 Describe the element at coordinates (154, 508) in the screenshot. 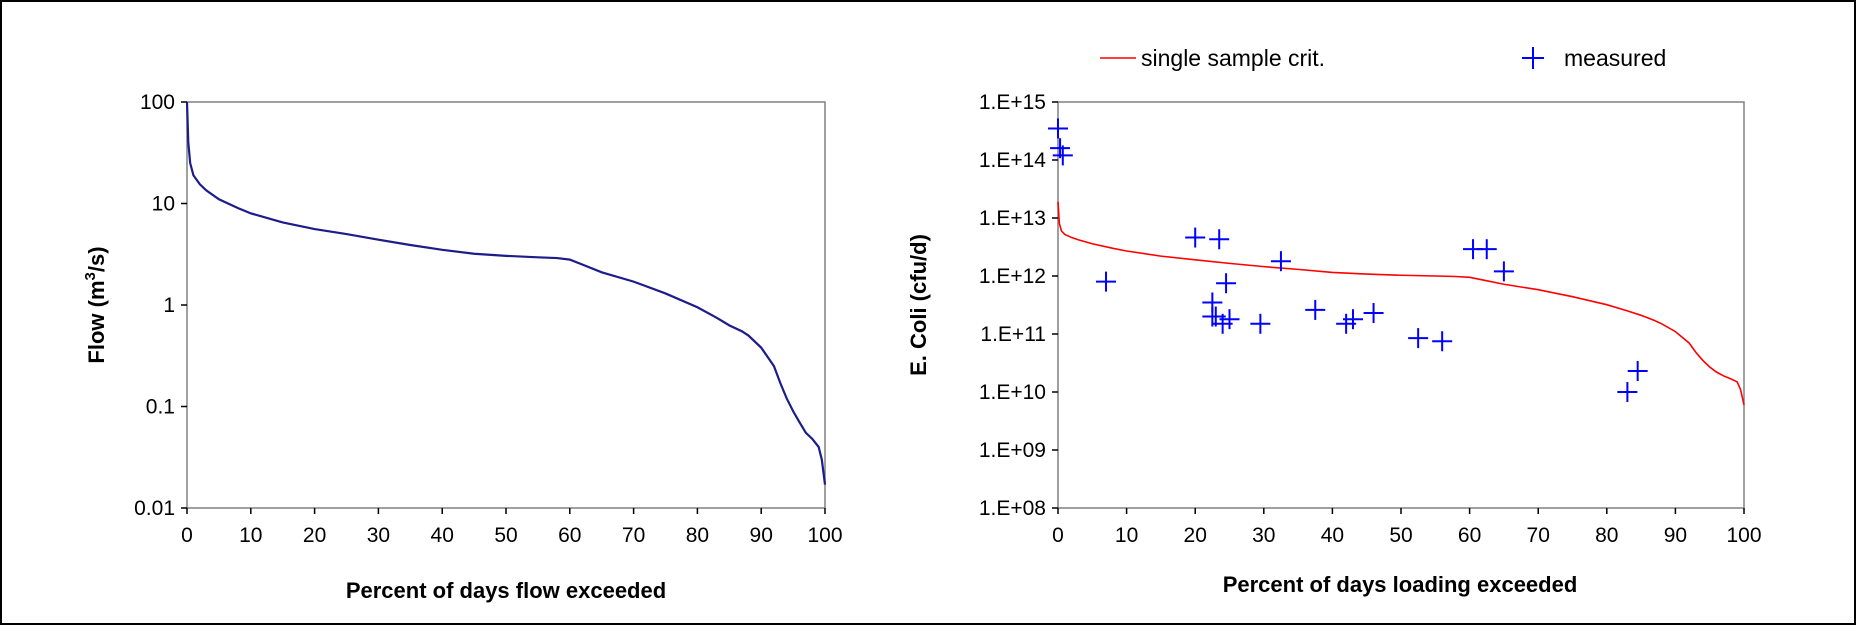

I see `flow-y-tick-label: 0.01` at that location.